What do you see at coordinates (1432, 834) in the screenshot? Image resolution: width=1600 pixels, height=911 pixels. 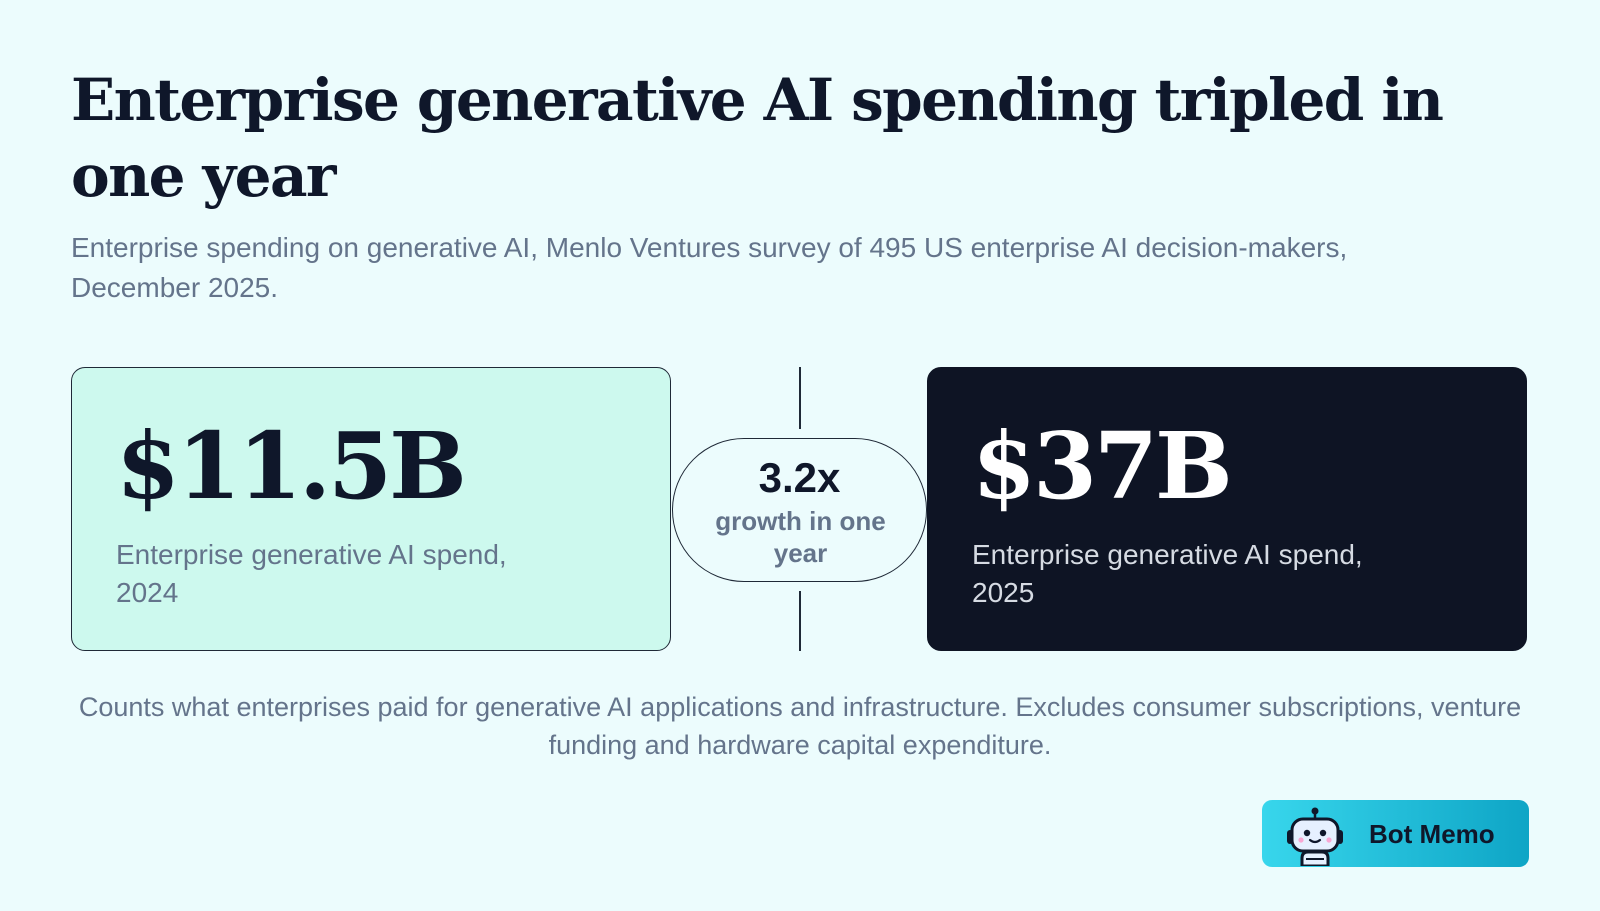 I see `brand-name: Bot Memo` at bounding box center [1432, 834].